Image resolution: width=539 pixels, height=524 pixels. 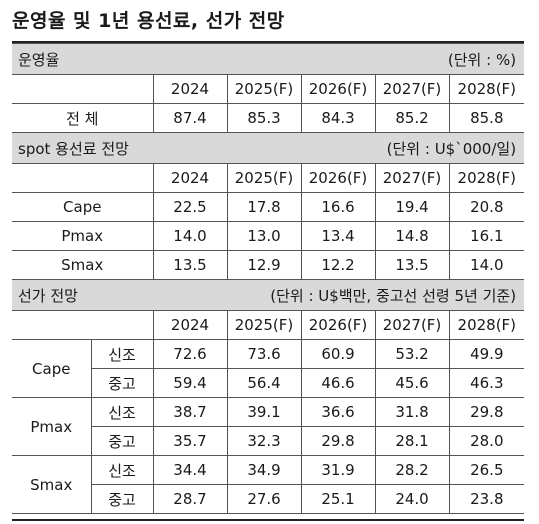 I want to click on section-unit: (단위 : U$백만, 중고선 선령 5년 기준), so click(x=376, y=295).